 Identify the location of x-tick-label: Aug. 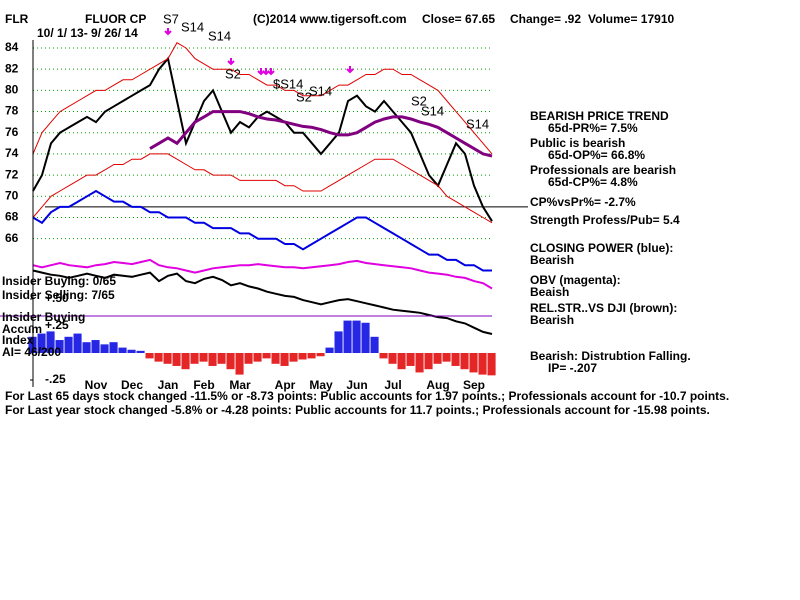
(437, 385).